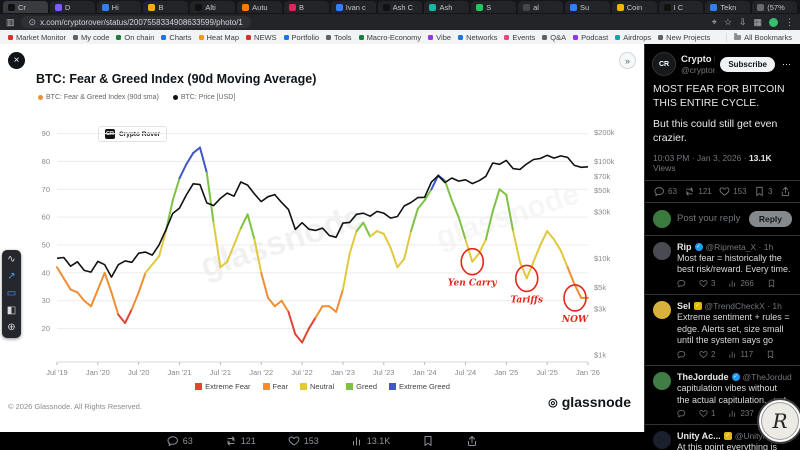 The width and height of the screenshot is (800, 450). I want to click on subscribe-button: Subscribe, so click(747, 64).